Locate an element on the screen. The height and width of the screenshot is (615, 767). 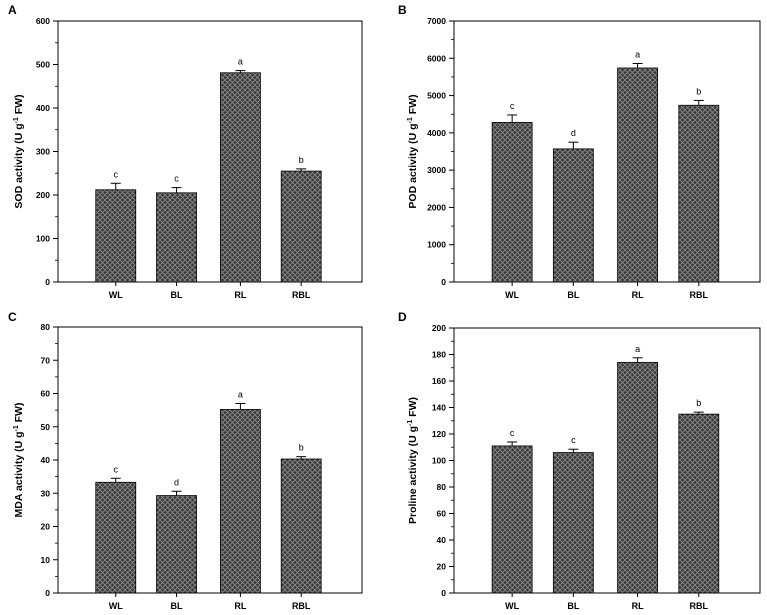
y-axis-title: MDA activity (U g-1 FW) is located at coordinates (19, 460).